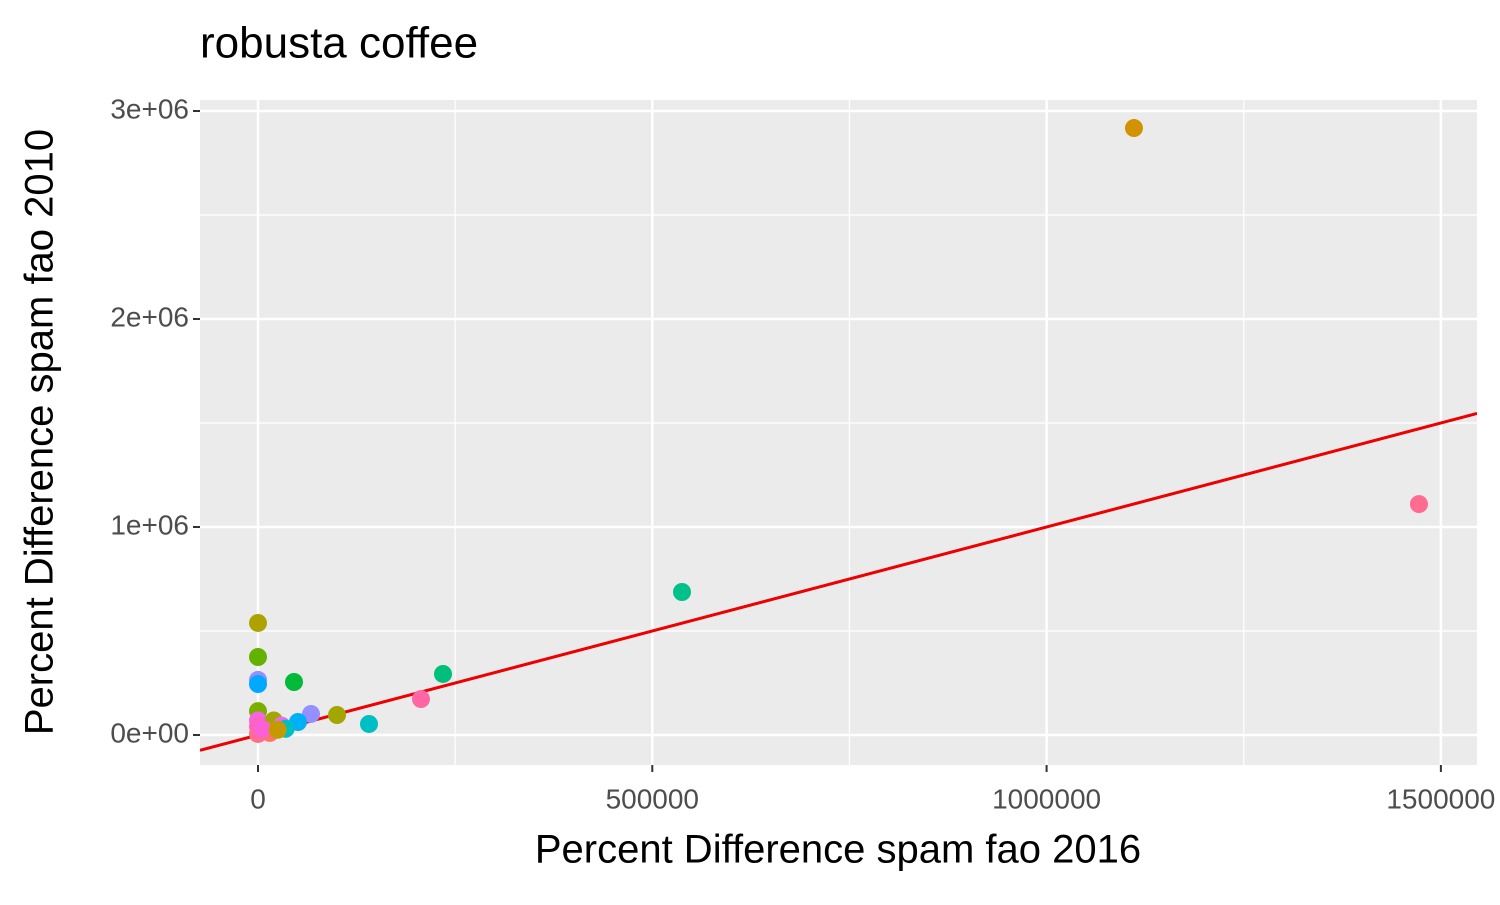 This screenshot has height=905, width=1500. What do you see at coordinates (1046, 798) in the screenshot?
I see `x-tick-label: 1000000` at bounding box center [1046, 798].